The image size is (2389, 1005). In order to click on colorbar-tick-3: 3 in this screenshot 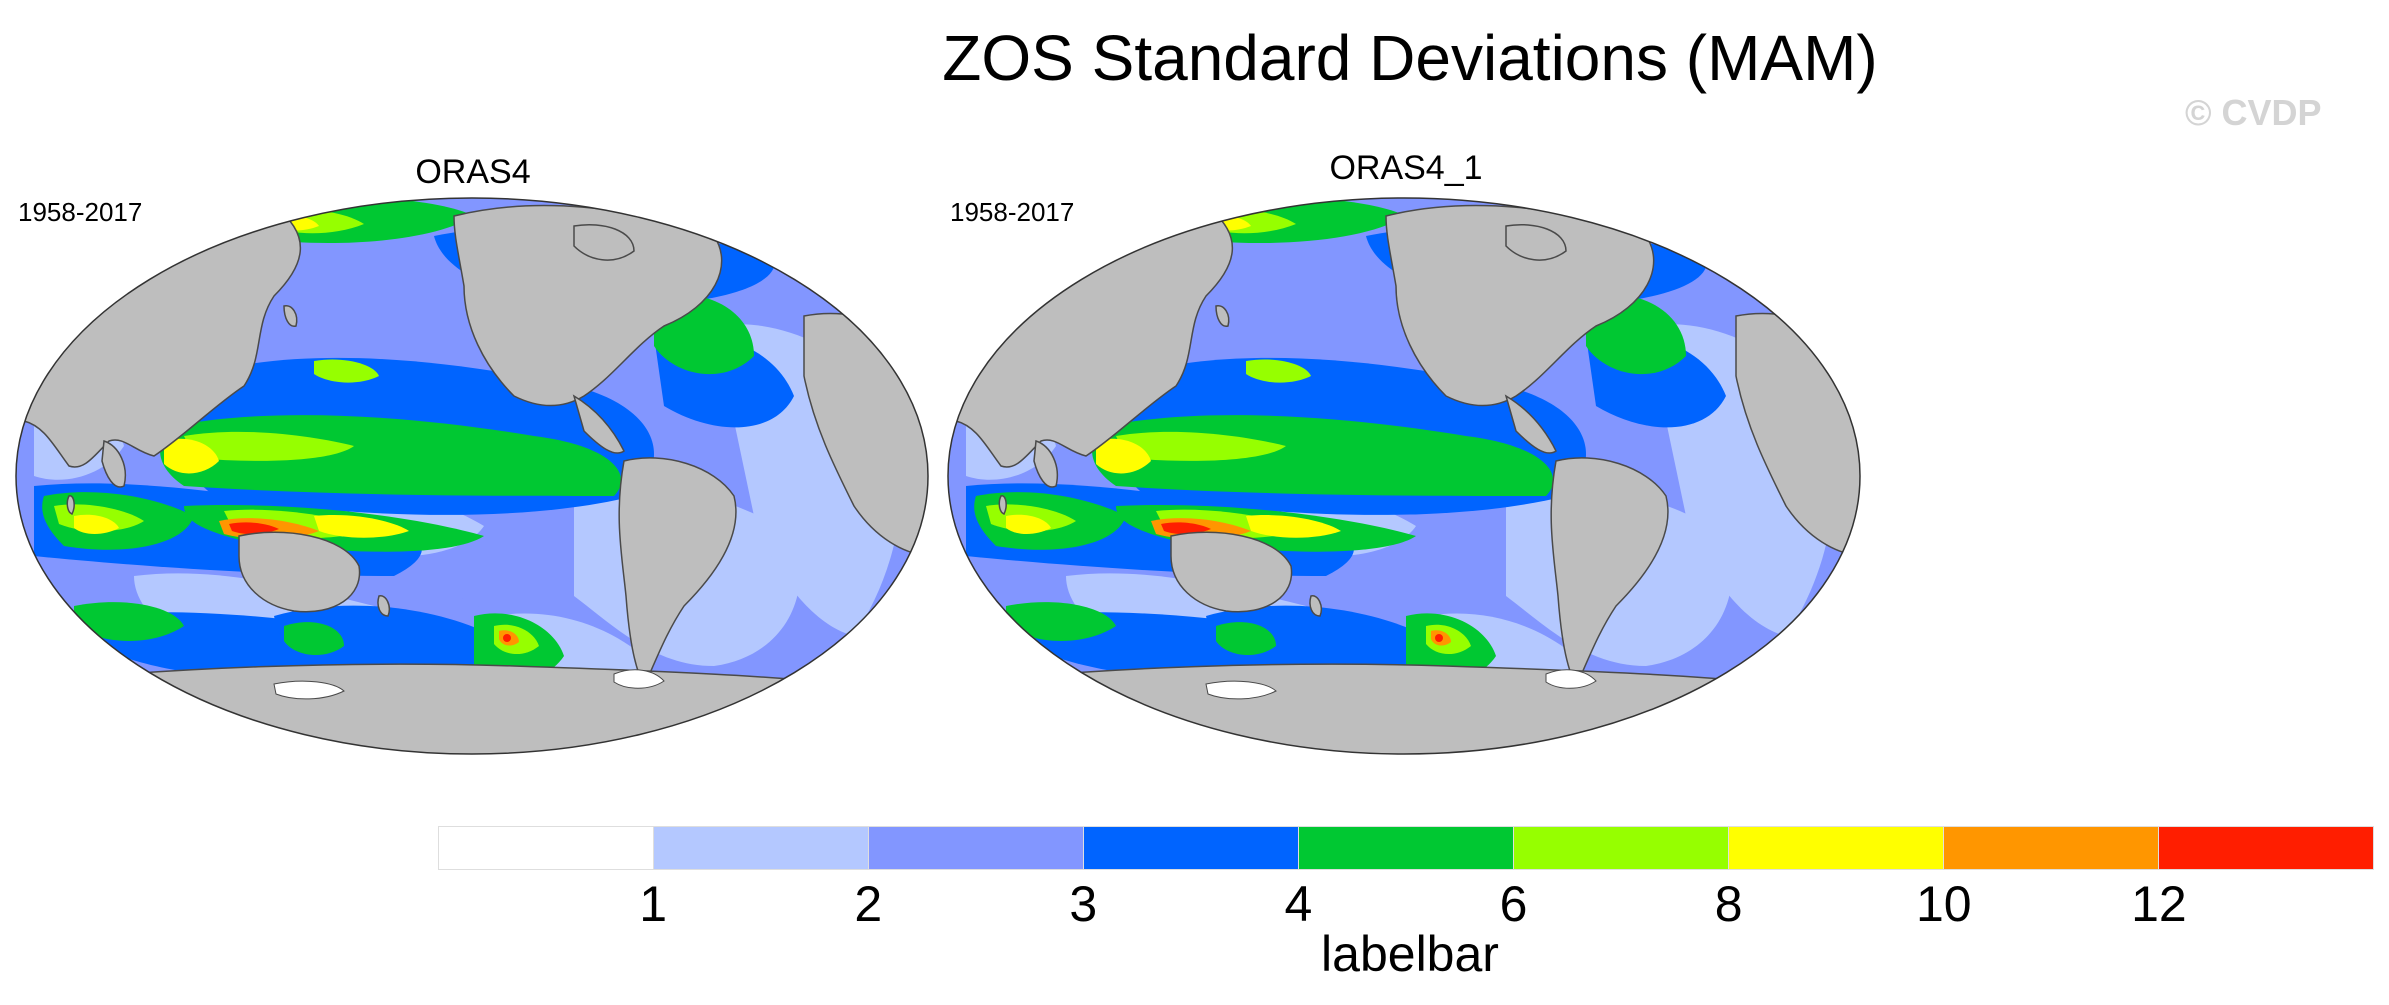, I will do `click(1083, 904)`.